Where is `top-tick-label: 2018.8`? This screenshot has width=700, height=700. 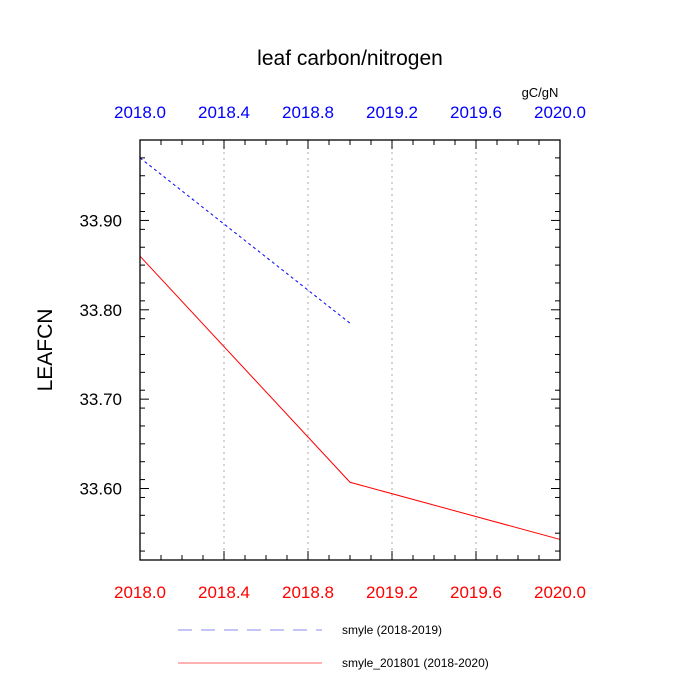 top-tick-label: 2018.8 is located at coordinates (308, 112).